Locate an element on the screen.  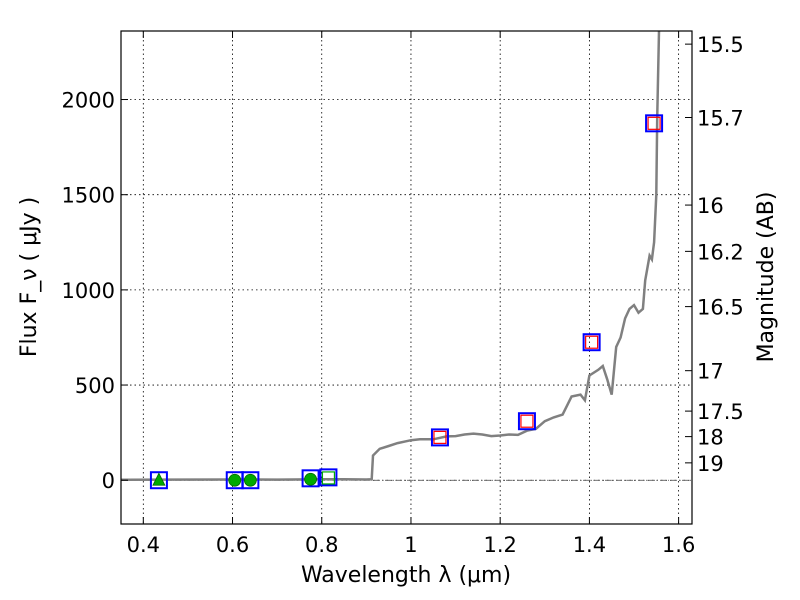
y-tick-label: 2000 is located at coordinates (88, 101).